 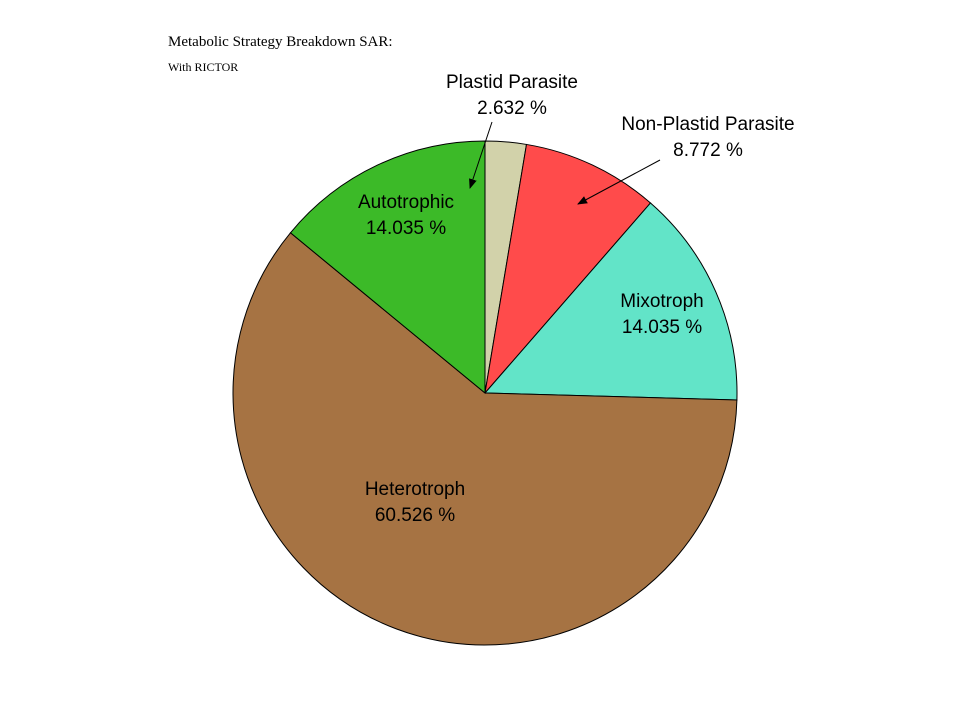 I want to click on slice-label: Heterotroph, so click(x=415, y=489).